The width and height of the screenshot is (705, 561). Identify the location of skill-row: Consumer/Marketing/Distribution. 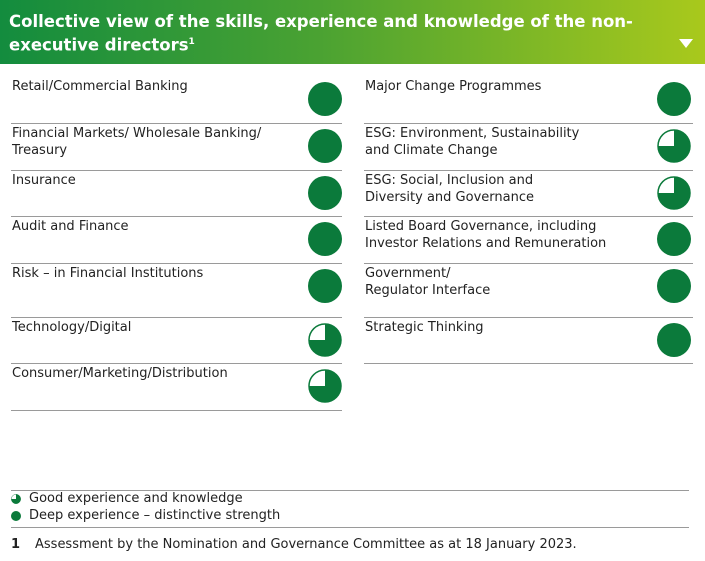
(176, 387).